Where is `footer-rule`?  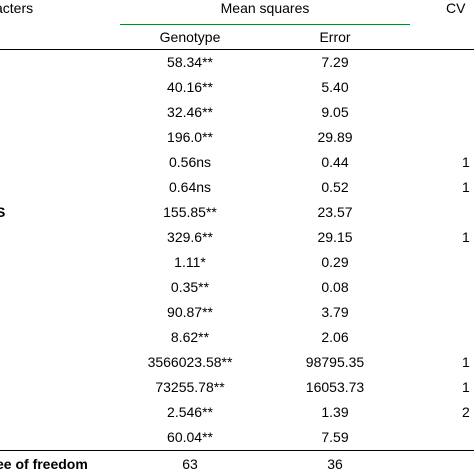 footer-rule is located at coordinates (237, 450).